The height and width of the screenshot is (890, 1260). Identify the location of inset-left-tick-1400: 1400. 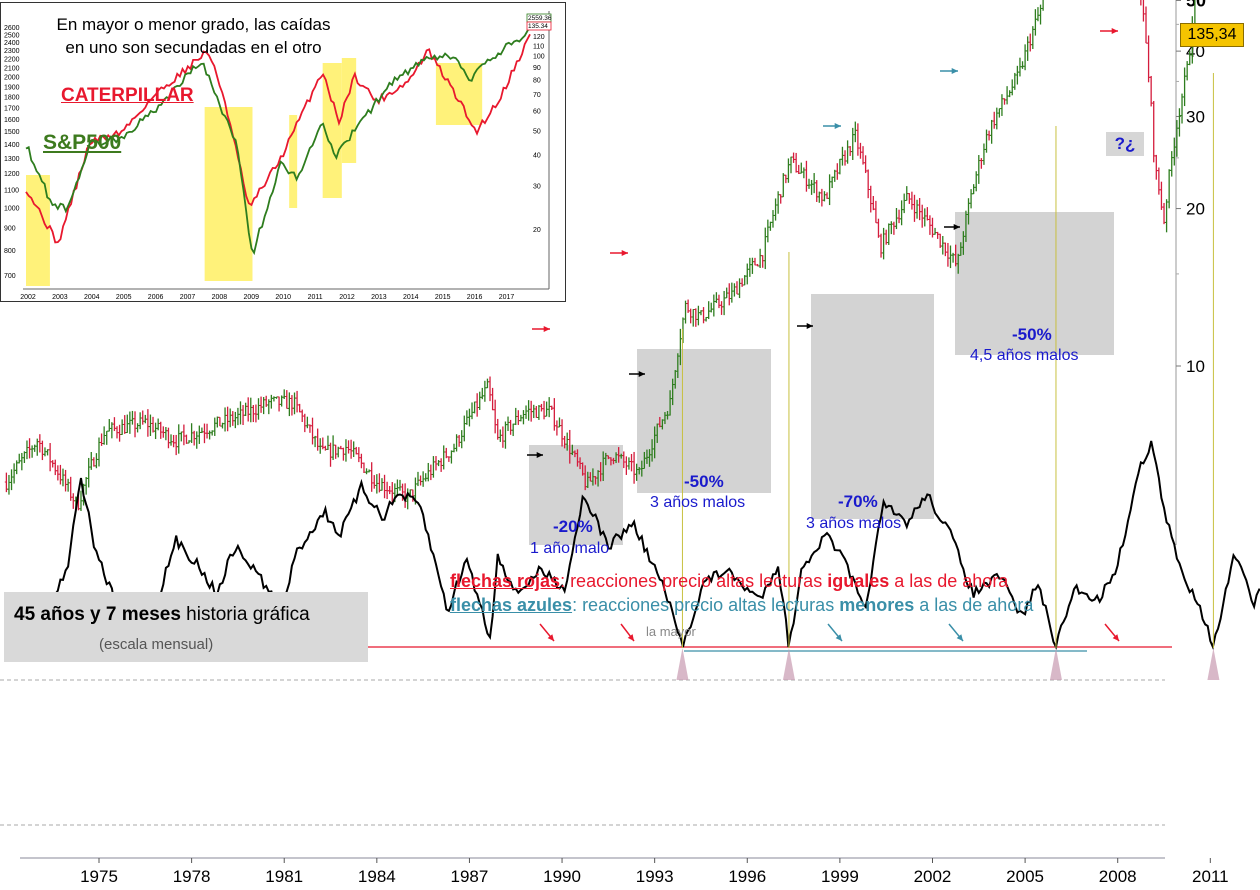
(12, 145).